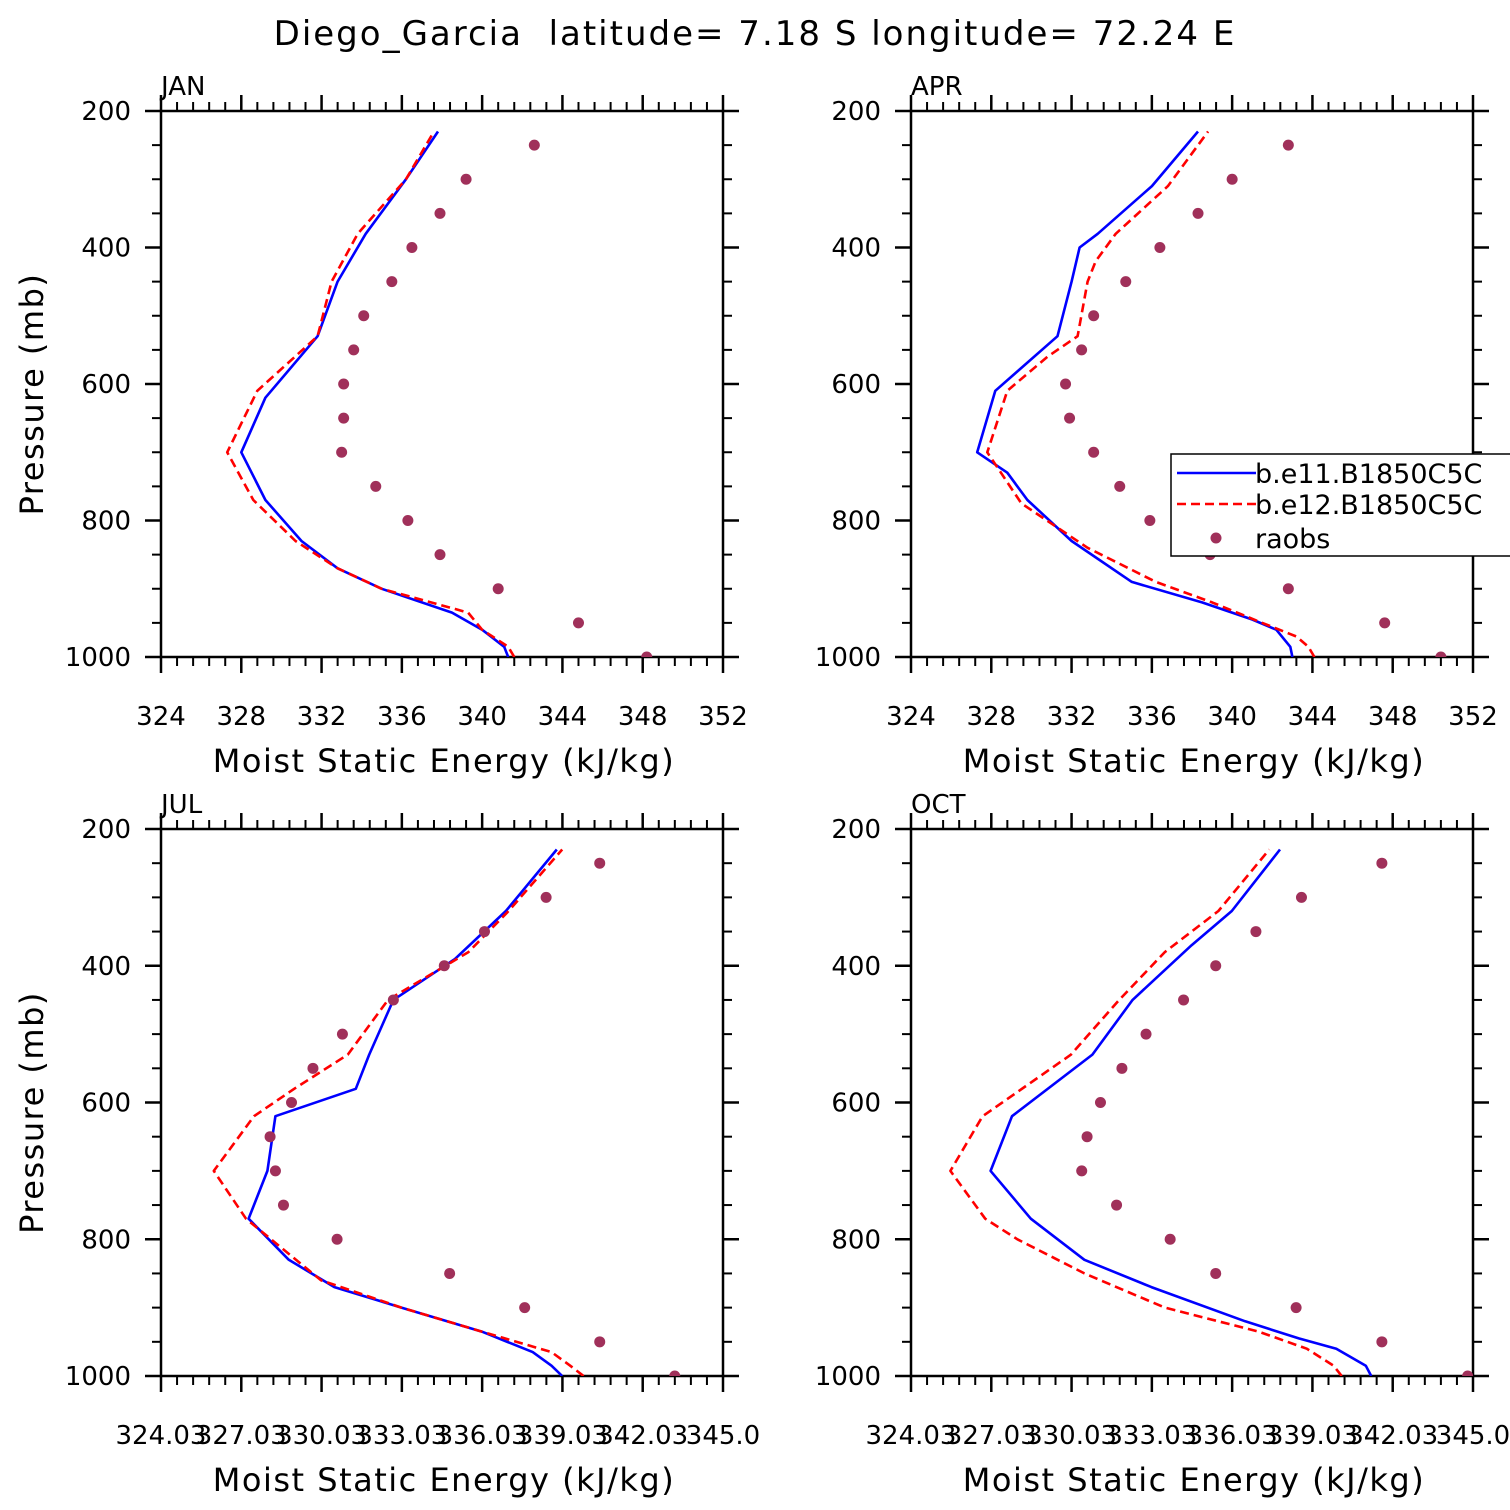  What do you see at coordinates (182, 87) in the screenshot?
I see `panel-label: JAN` at bounding box center [182, 87].